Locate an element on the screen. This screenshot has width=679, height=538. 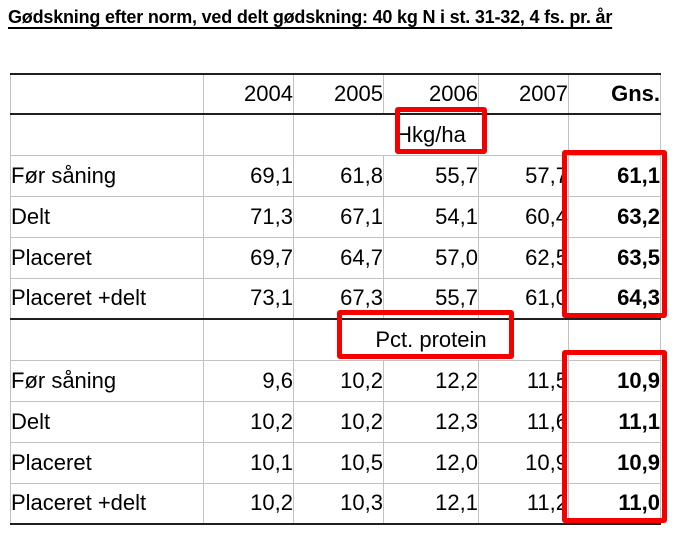
value-cell: 10,3 is located at coordinates (338, 503).